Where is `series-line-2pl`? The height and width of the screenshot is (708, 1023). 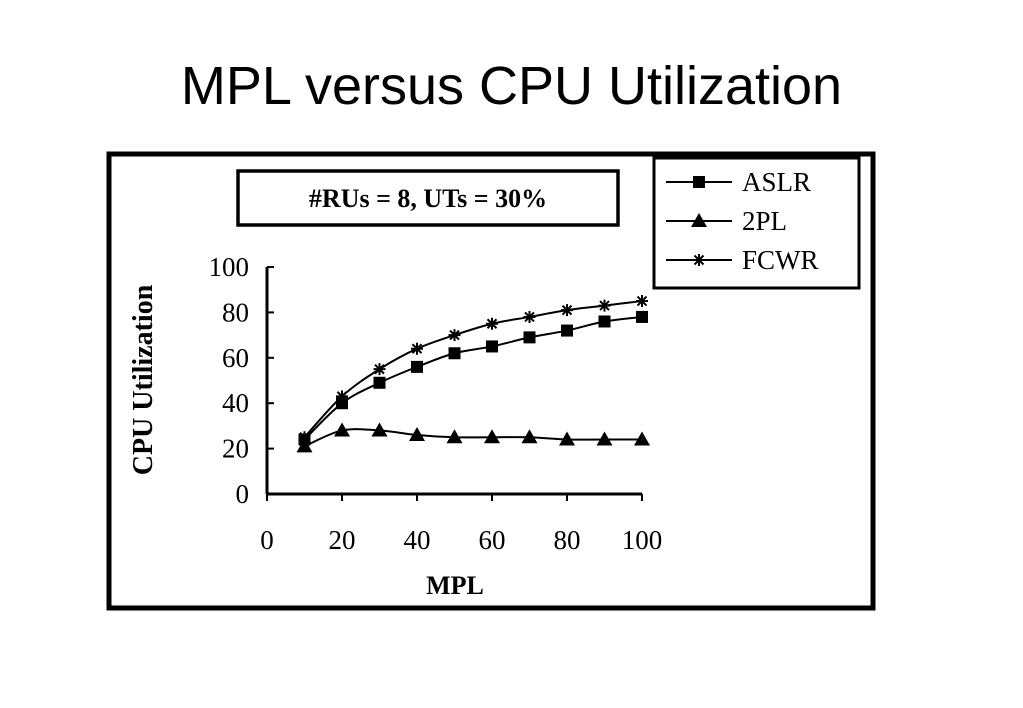 series-line-2pl is located at coordinates (473, 438).